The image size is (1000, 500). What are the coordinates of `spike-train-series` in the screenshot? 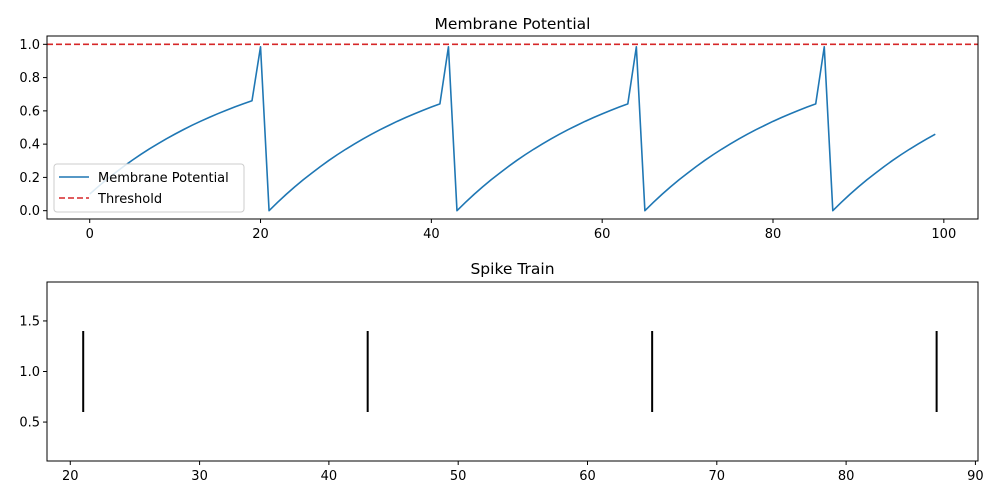 It's located at (510, 371).